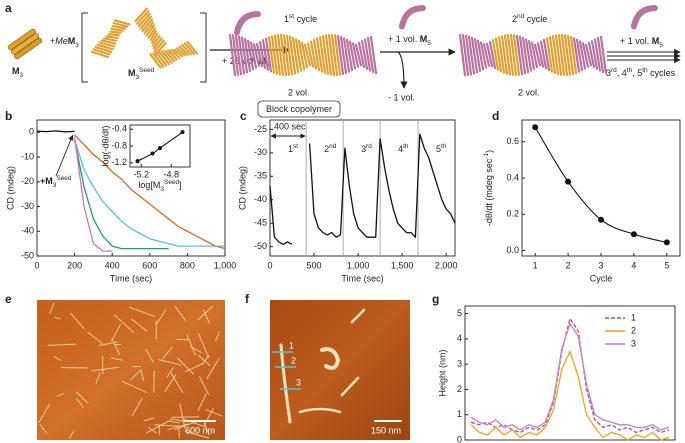  What do you see at coordinates (27, 181) in the screenshot?
I see `y-tick-label: -20` at bounding box center [27, 181].